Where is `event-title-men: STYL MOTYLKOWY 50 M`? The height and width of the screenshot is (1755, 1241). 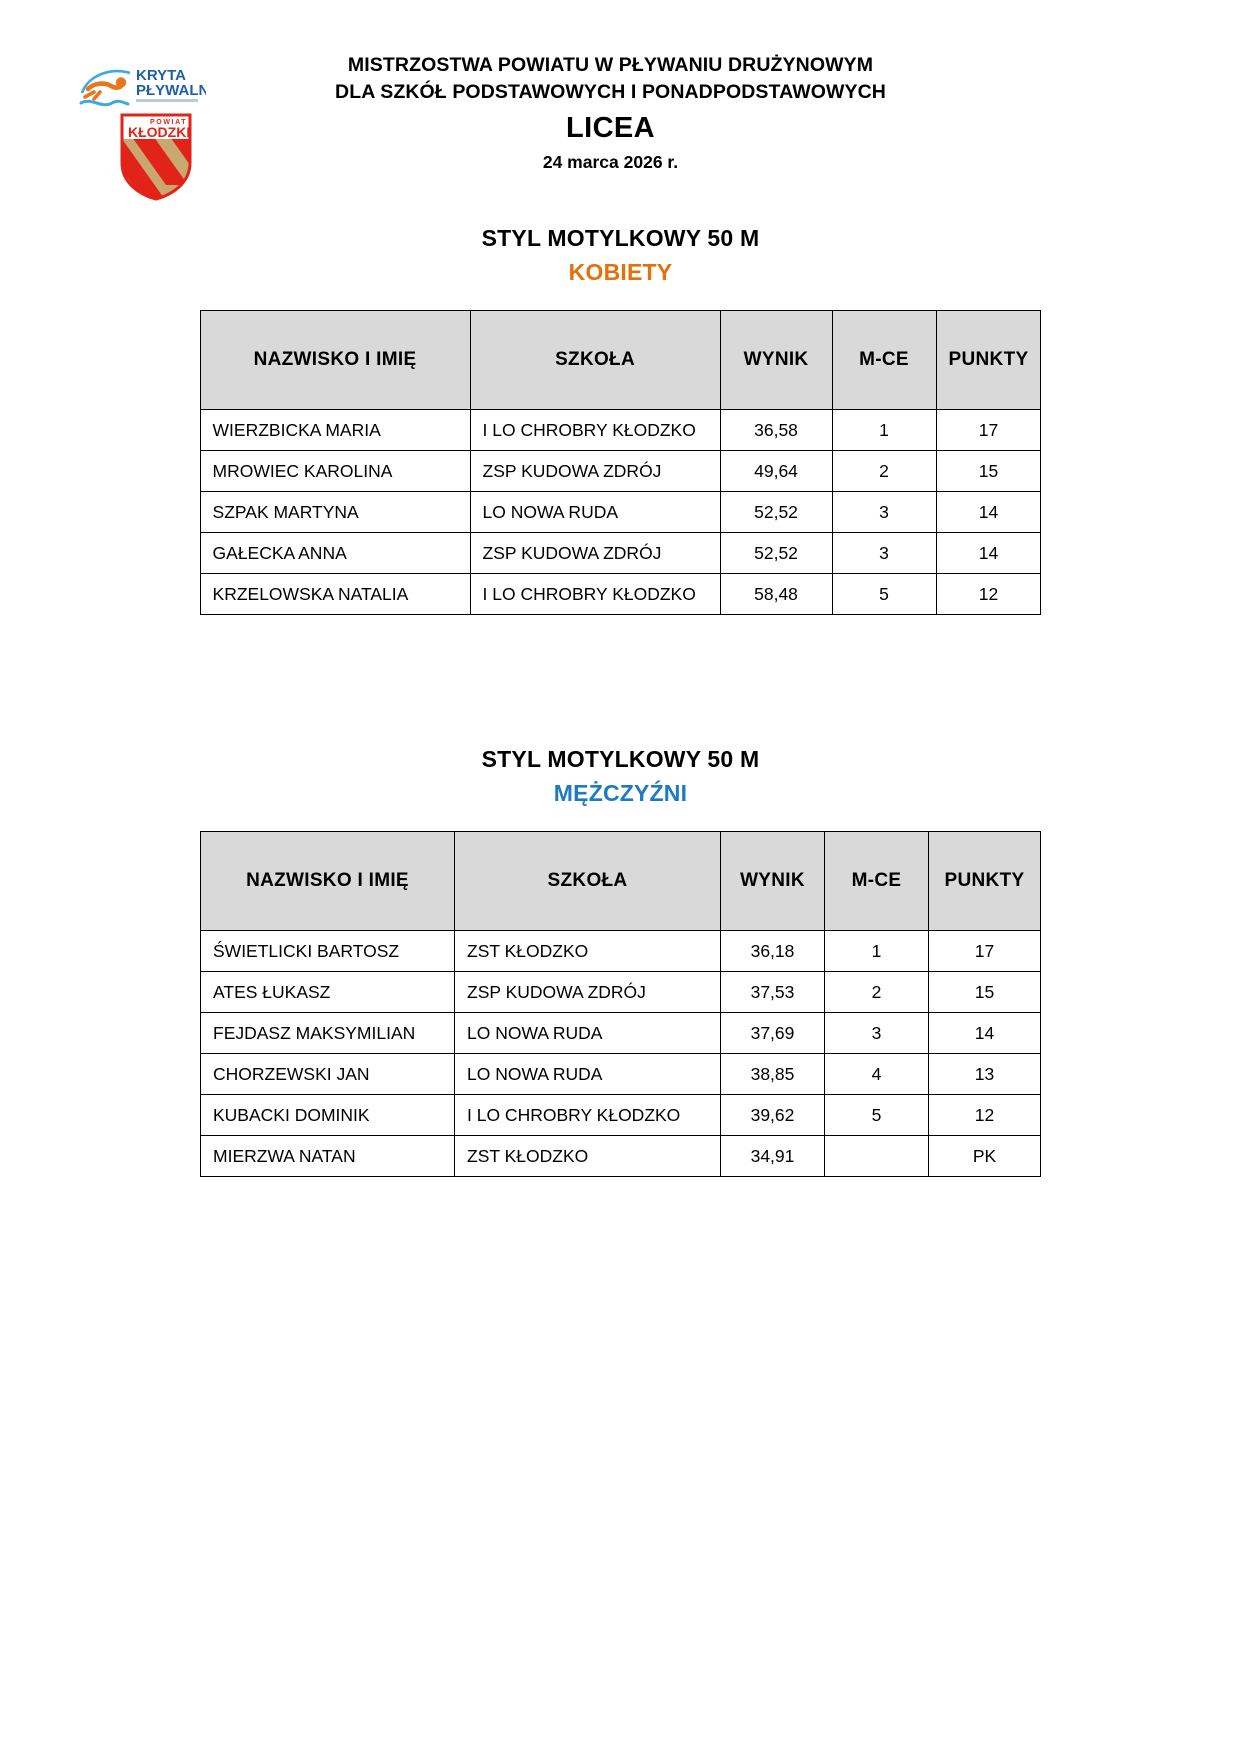 event-title-men: STYL MOTYLKOWY 50 M is located at coordinates (620, 759).